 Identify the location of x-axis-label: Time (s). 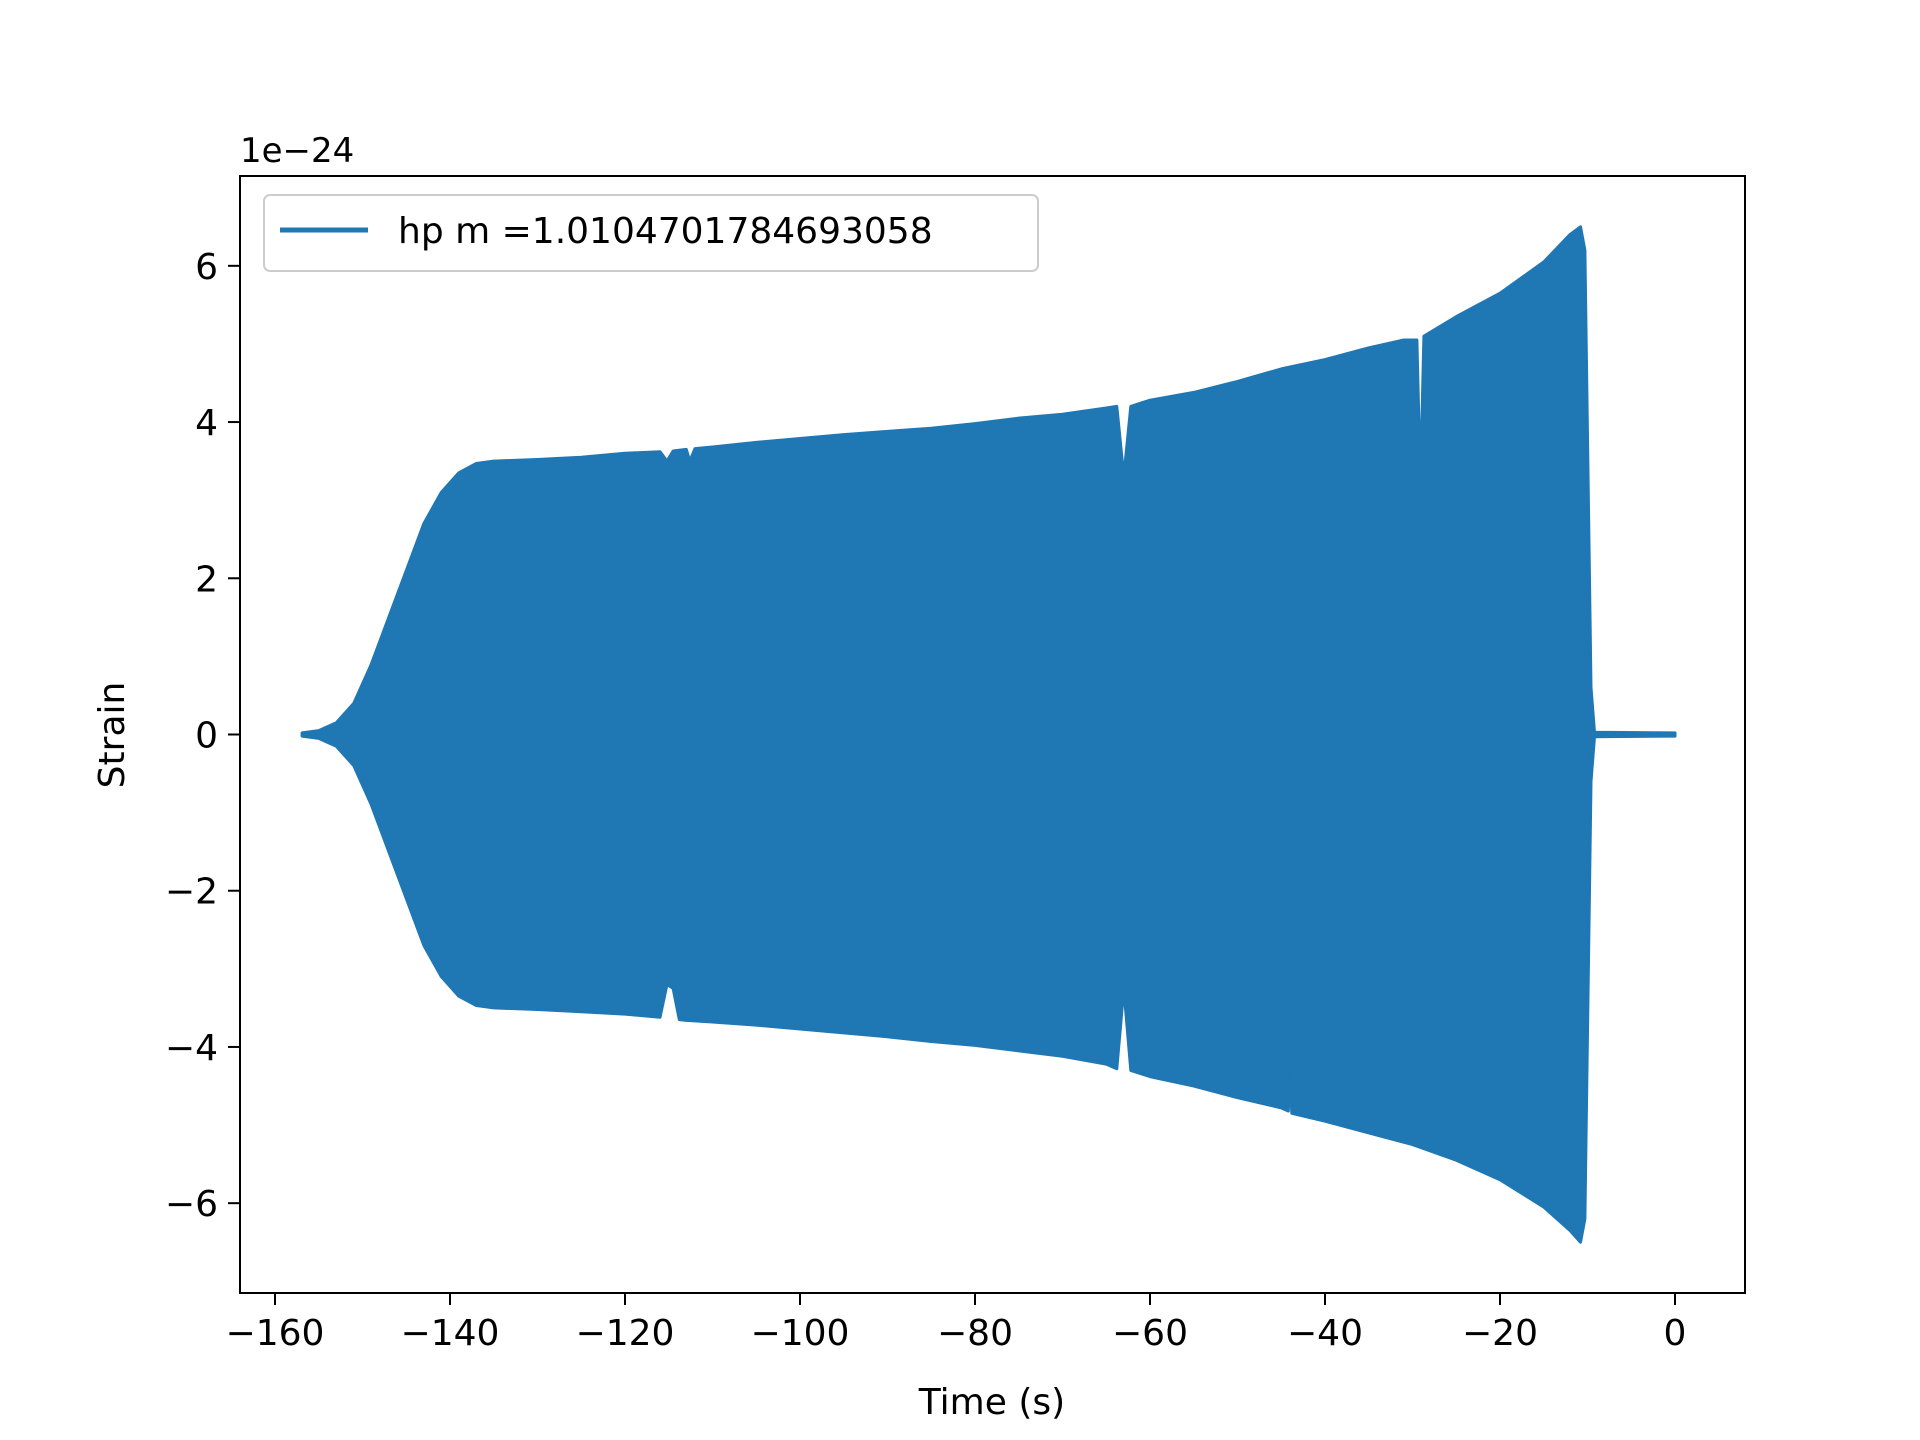
(991, 1402).